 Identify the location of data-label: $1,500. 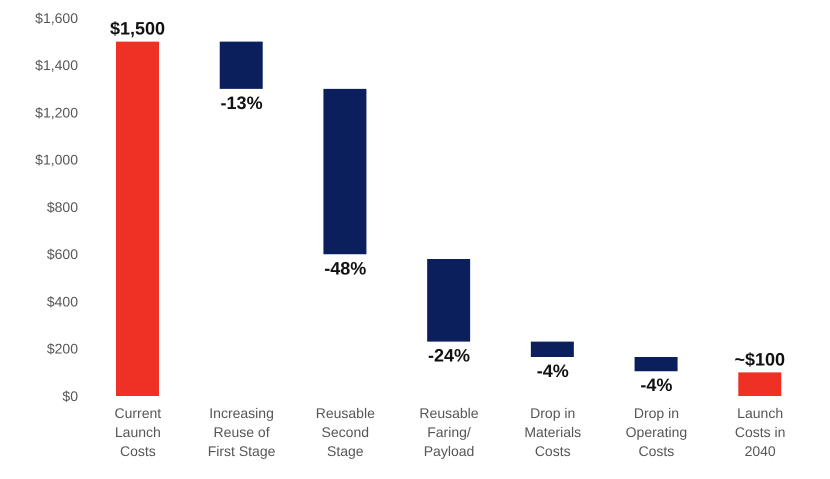
(138, 28).